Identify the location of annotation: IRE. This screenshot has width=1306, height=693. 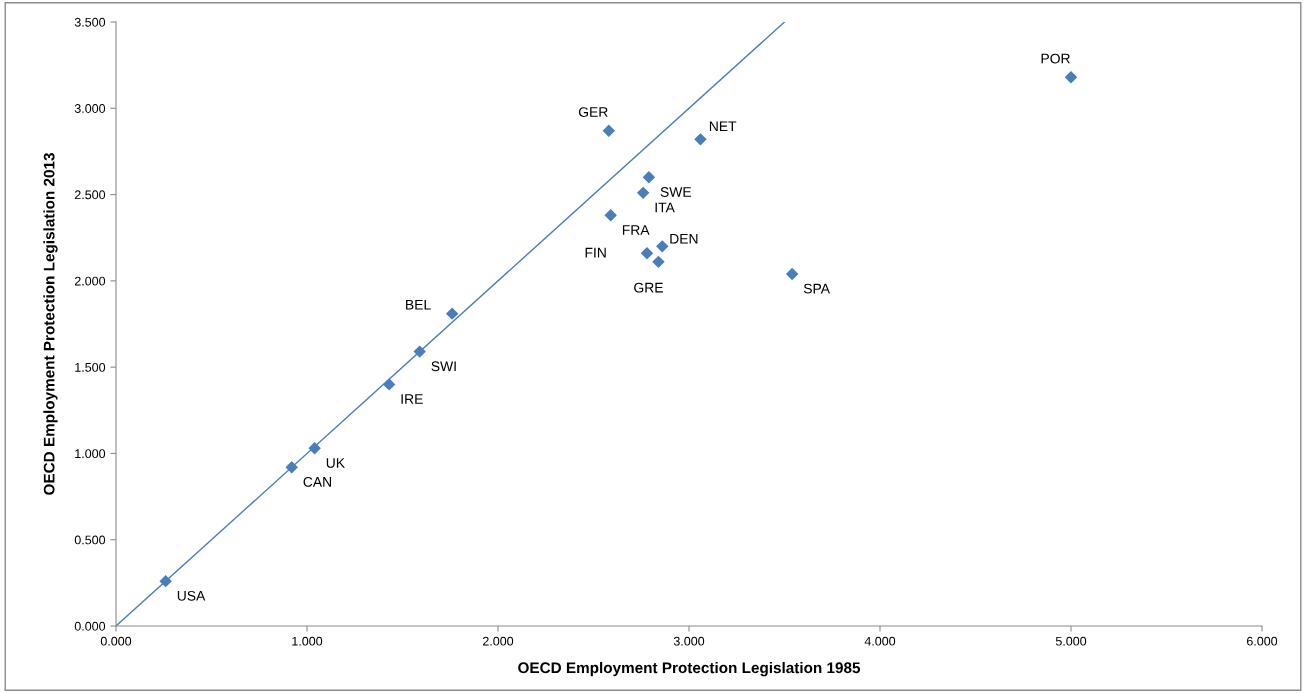
(412, 399).